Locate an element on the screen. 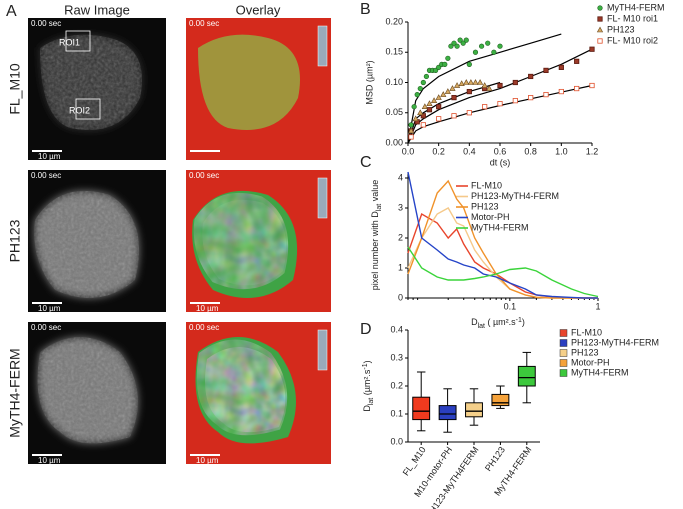 The width and height of the screenshot is (683, 509). y-tick-label: 0.05 is located at coordinates (394, 112).